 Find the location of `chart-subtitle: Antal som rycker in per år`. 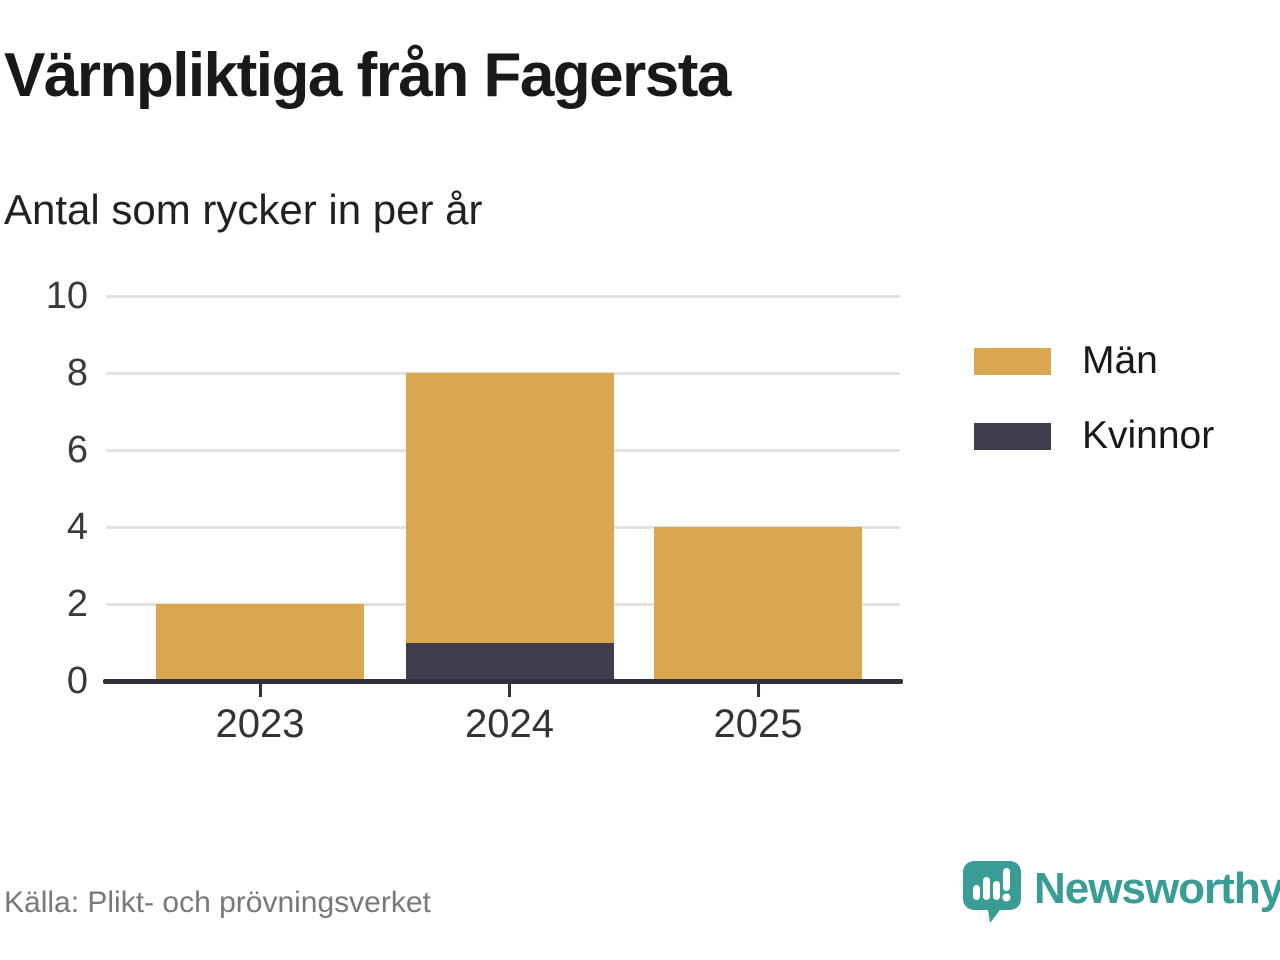

chart-subtitle: Antal som rycker in per år is located at coordinates (243, 209).